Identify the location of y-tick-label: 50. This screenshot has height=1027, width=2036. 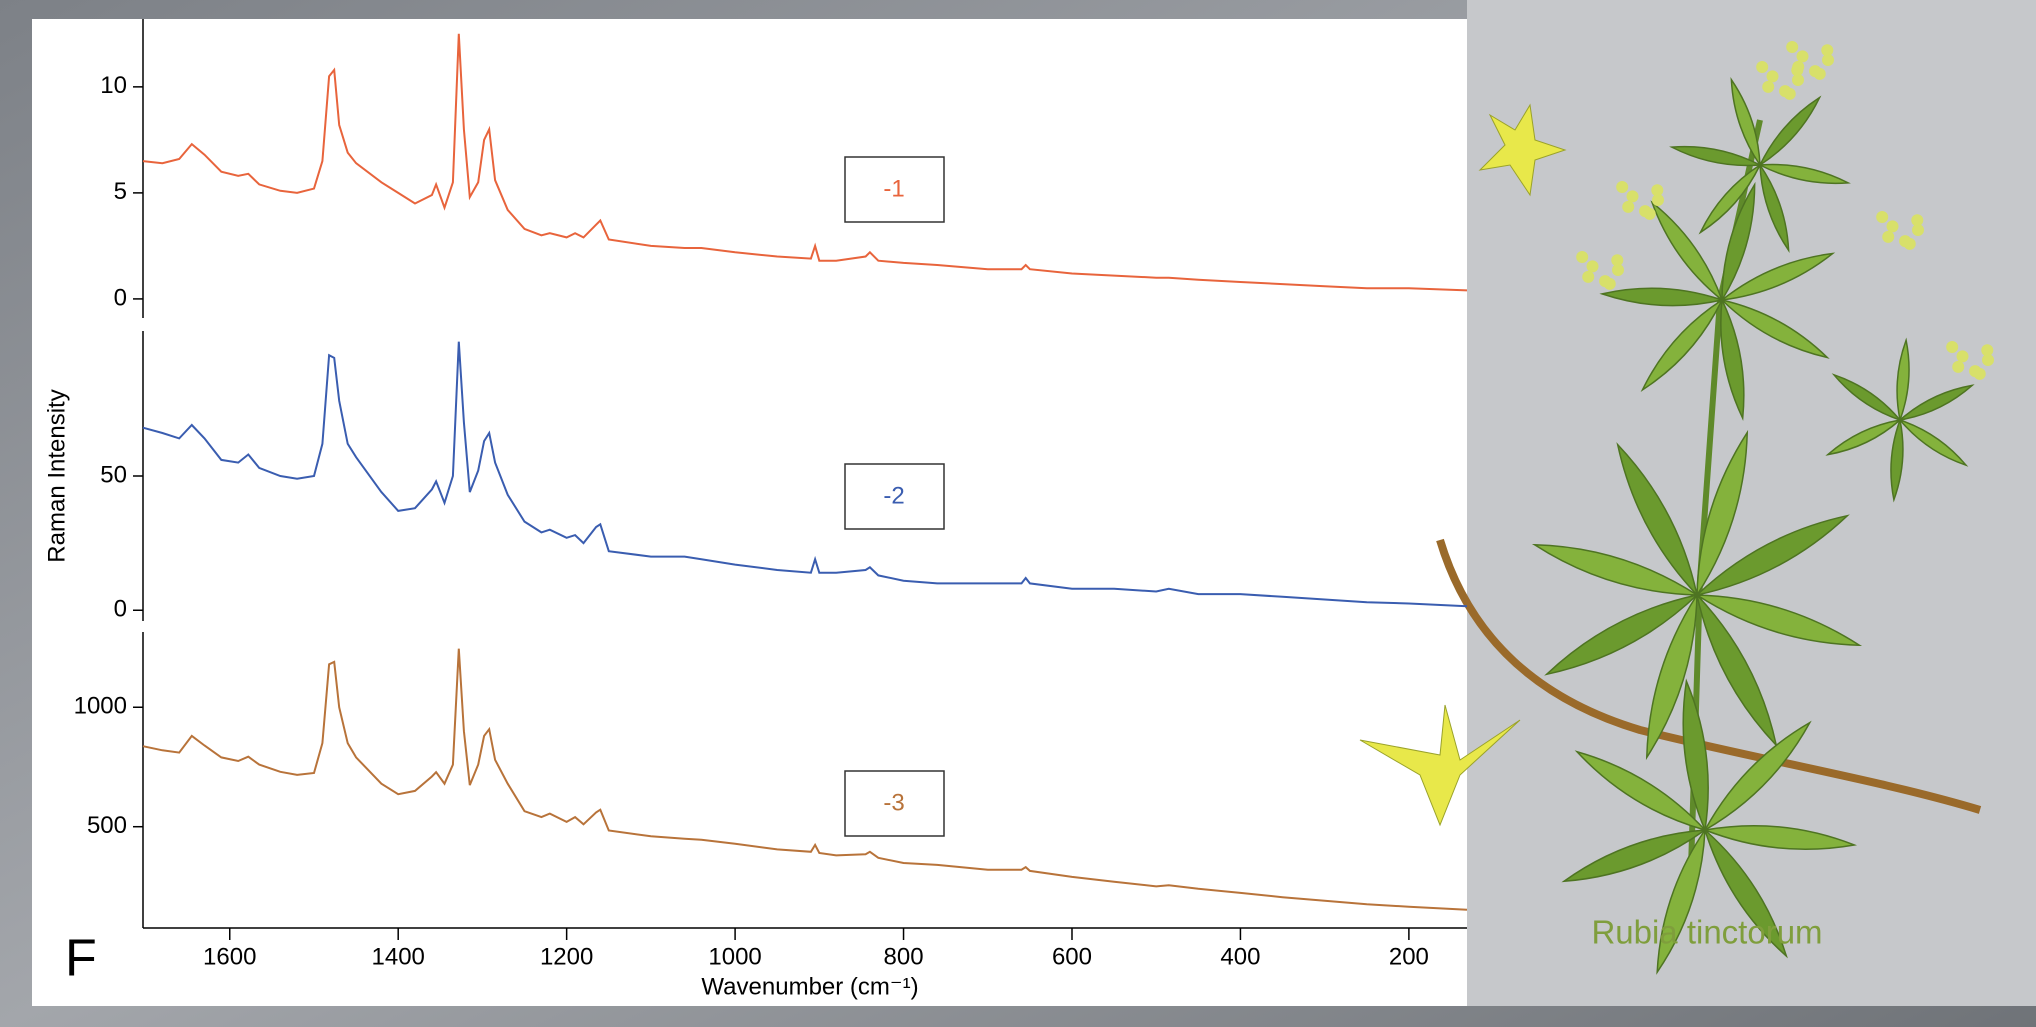
(113, 474).